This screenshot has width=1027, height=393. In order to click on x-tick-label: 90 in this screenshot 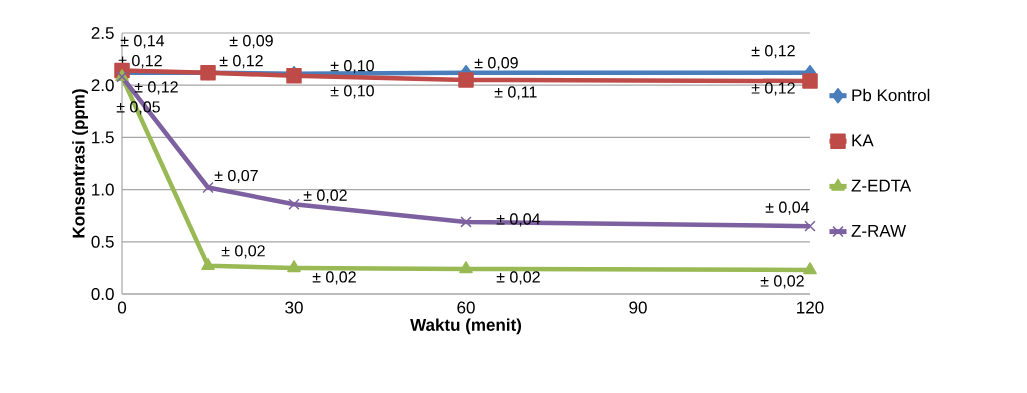, I will do `click(638, 307)`.